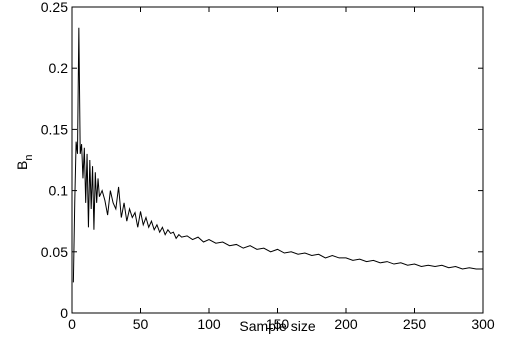 The width and height of the screenshot is (505, 355). I want to click on x-tick-label: 200, so click(346, 324).